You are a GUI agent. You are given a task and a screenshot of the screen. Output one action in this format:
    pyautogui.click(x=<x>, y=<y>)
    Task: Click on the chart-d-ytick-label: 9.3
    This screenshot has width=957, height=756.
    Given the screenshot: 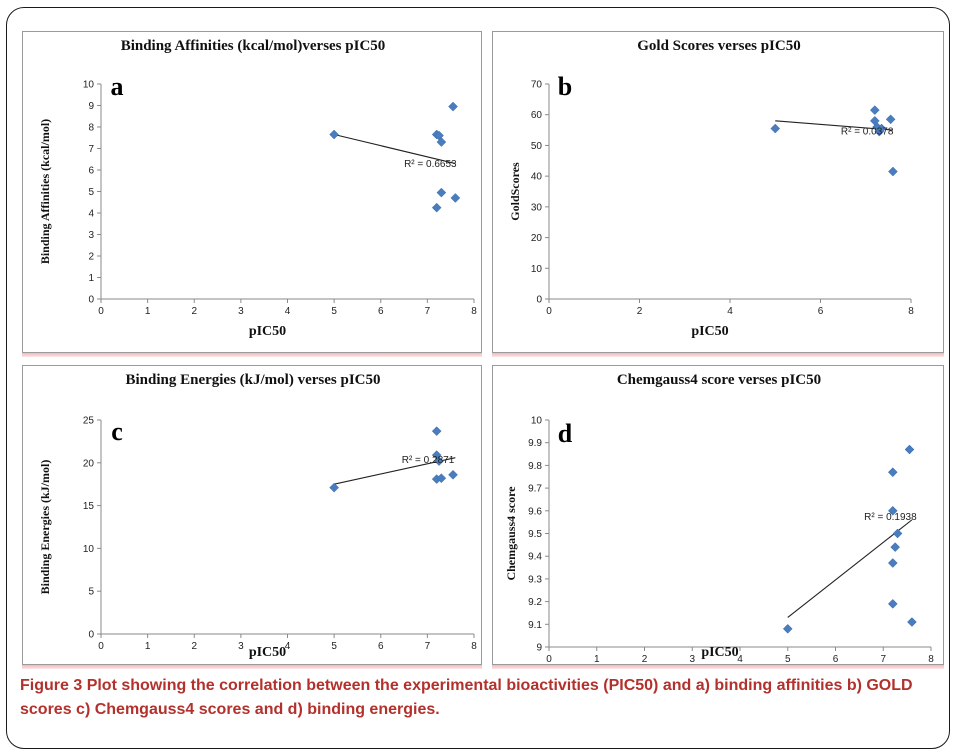 What is the action you would take?
    pyautogui.click(x=535, y=579)
    